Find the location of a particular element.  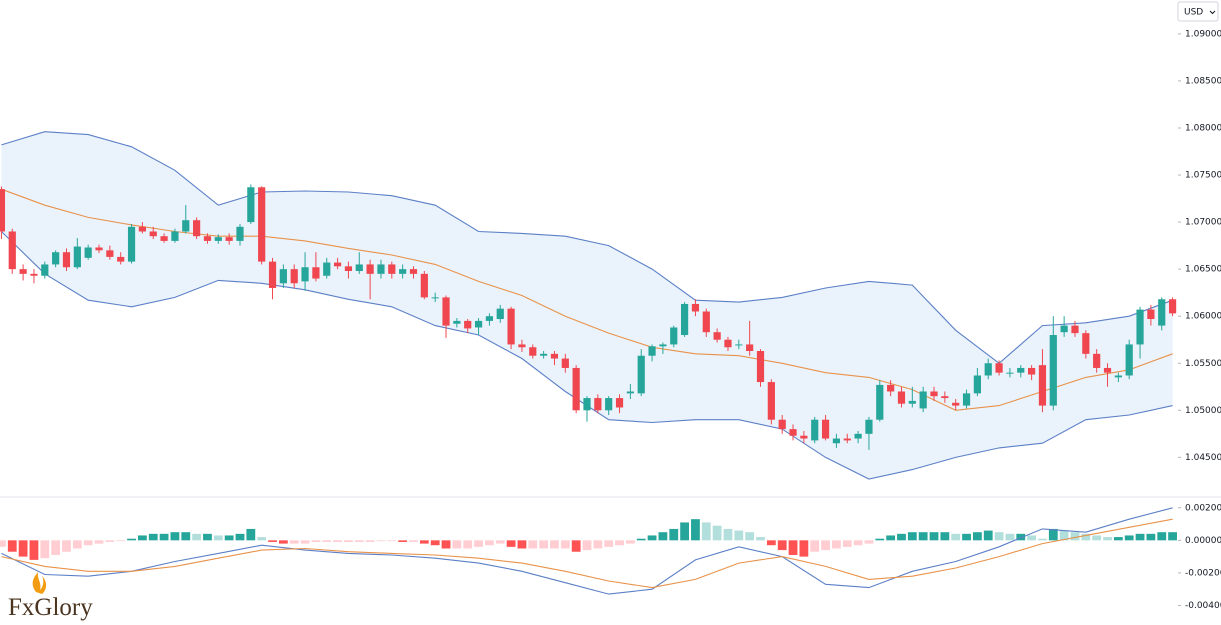

y-tick-label: 1.06500 is located at coordinates (1203, 270).